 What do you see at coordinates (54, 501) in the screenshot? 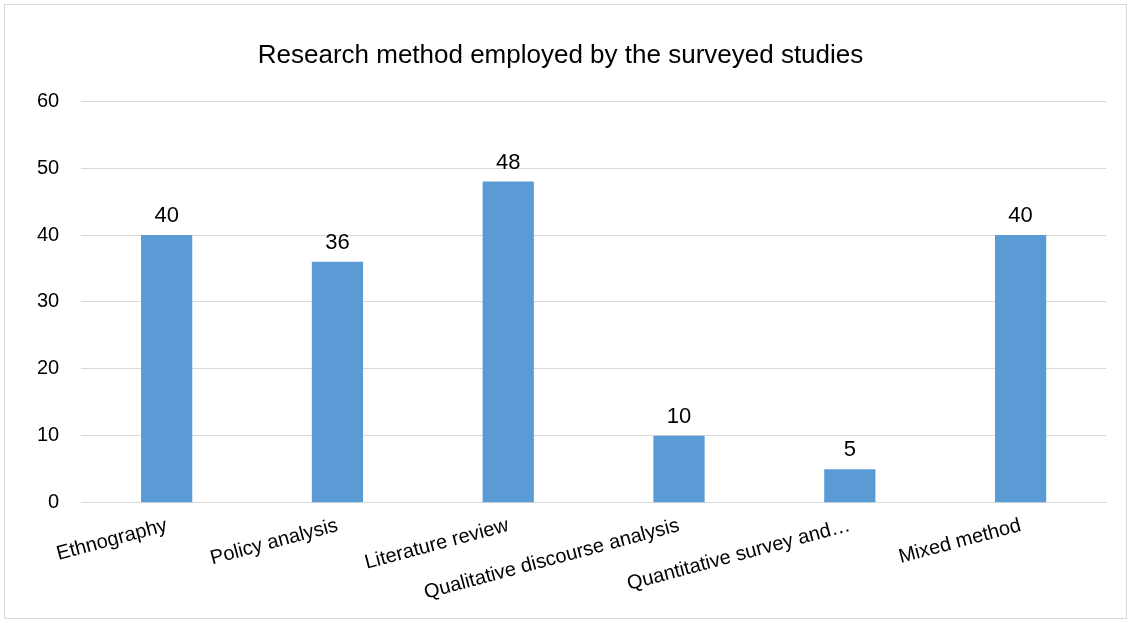
I see `y-tick-label: 0` at bounding box center [54, 501].